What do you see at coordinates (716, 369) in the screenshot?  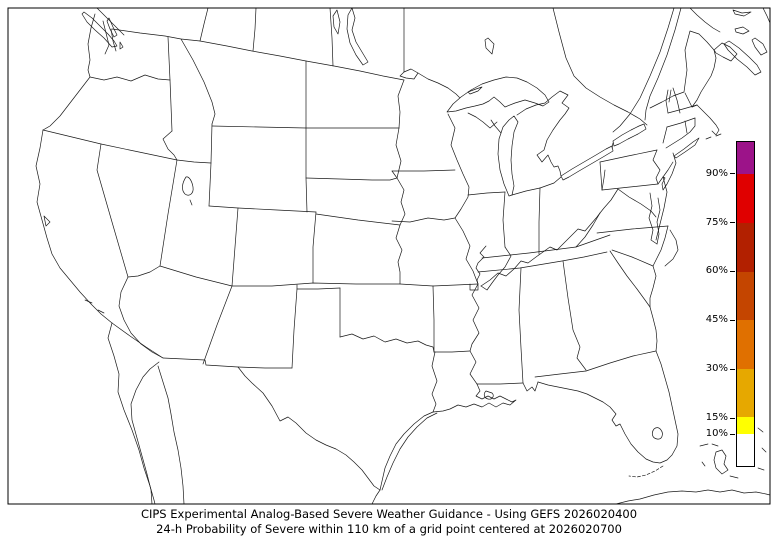 I see `colorbar-tick-label: 30%` at bounding box center [716, 369].